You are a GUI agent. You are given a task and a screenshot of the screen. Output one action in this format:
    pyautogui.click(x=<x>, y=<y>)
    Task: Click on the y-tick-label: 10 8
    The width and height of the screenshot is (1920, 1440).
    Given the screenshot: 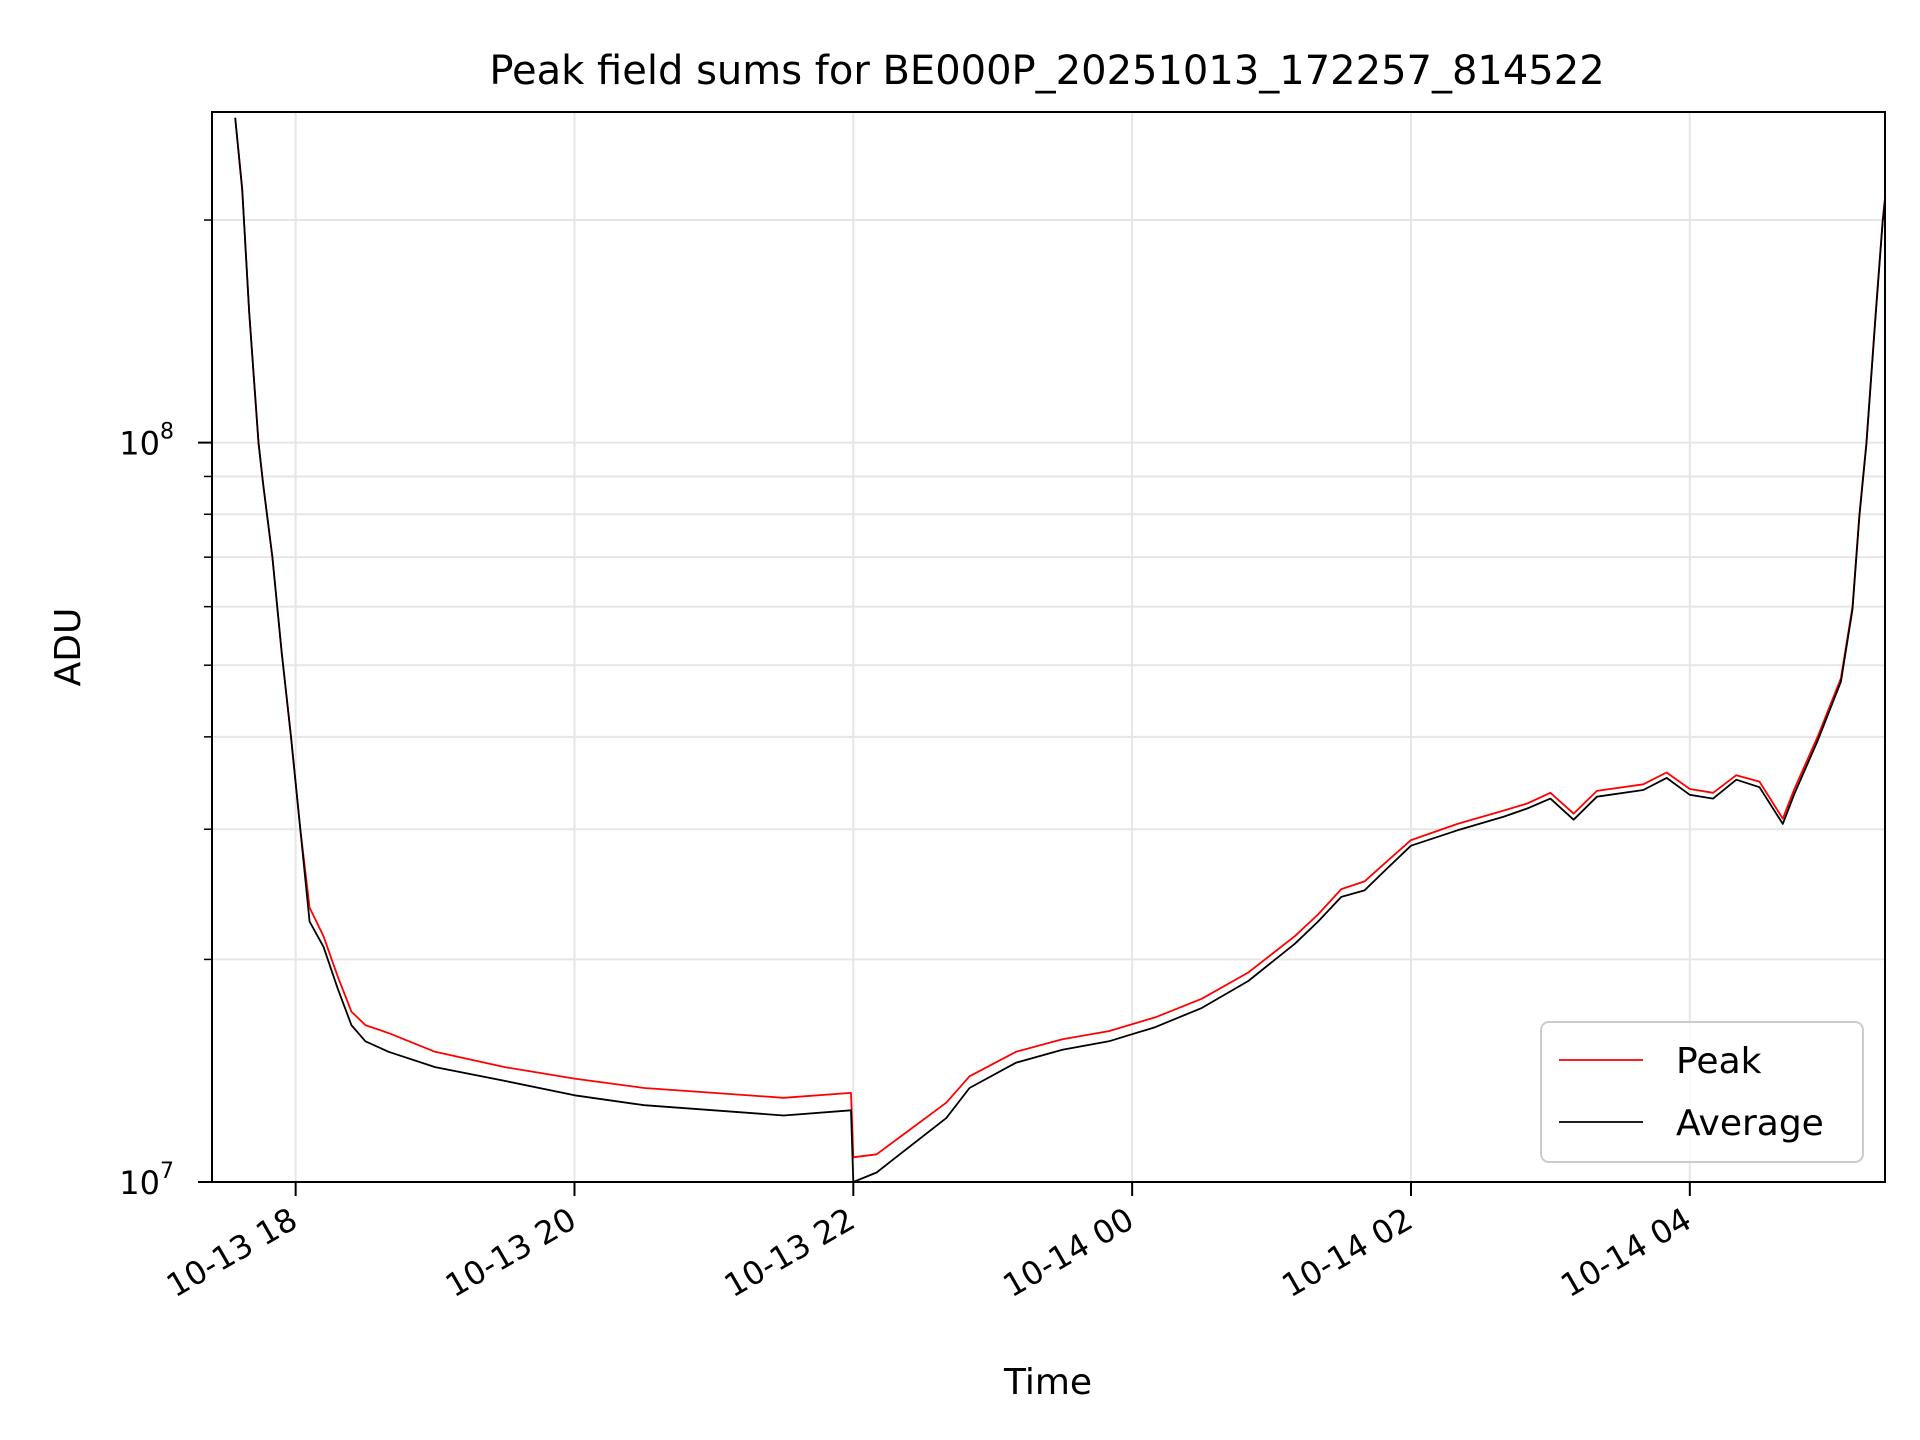 What is the action you would take?
    pyautogui.click(x=146, y=441)
    